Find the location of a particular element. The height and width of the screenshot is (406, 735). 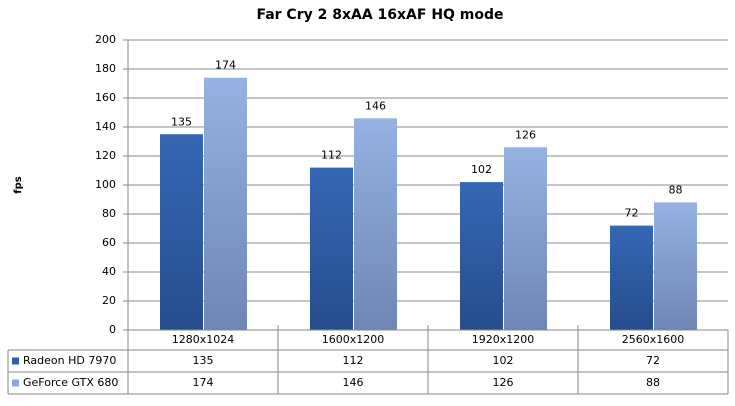

data-label: 135 is located at coordinates (181, 121).